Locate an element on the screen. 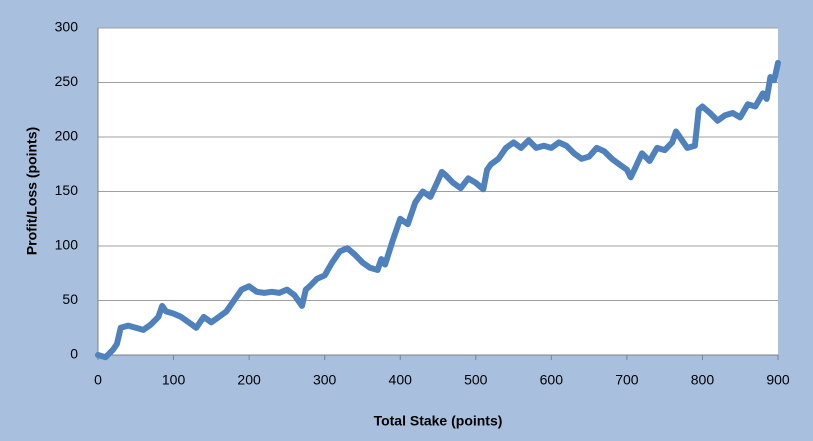 The height and width of the screenshot is (441, 813). x-tick-label: 100 is located at coordinates (174, 380).